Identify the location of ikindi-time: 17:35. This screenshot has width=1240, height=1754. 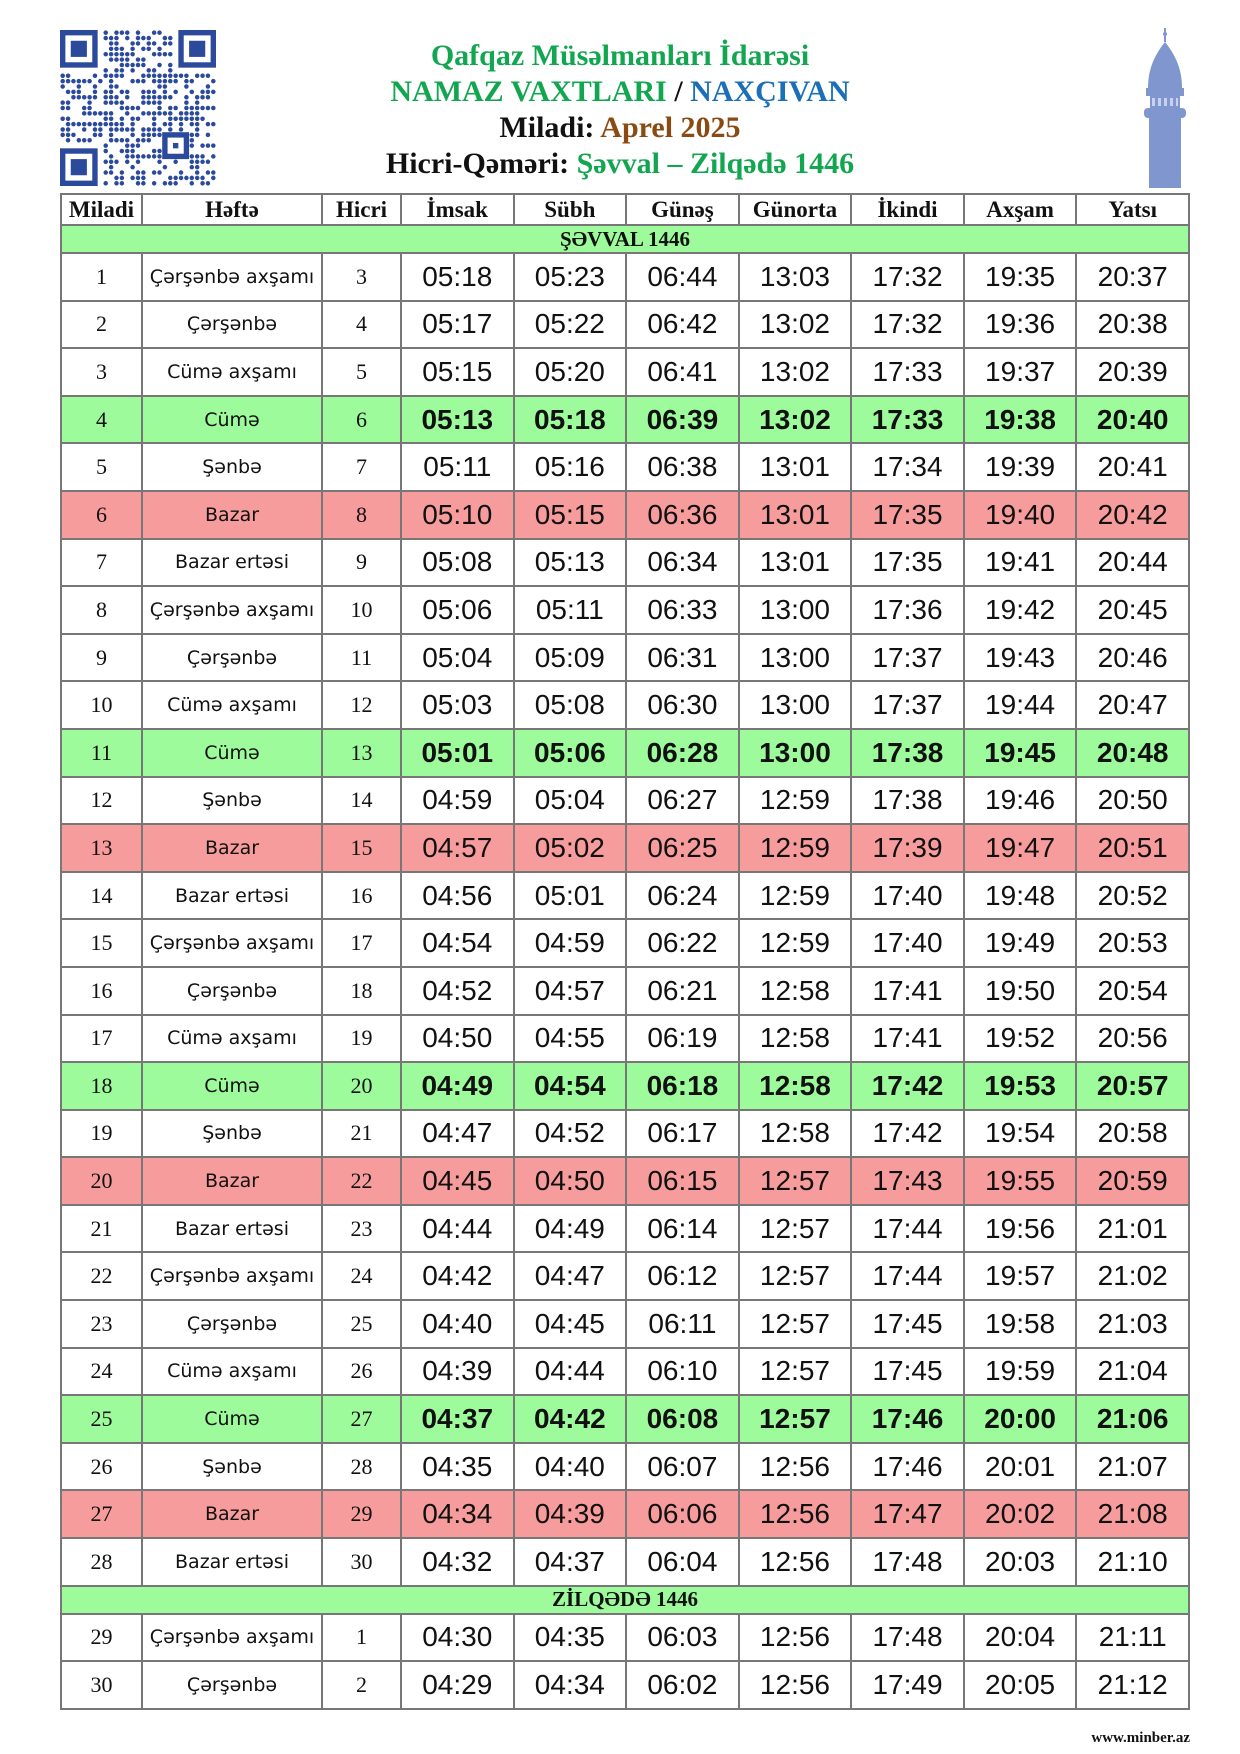
(907, 562).